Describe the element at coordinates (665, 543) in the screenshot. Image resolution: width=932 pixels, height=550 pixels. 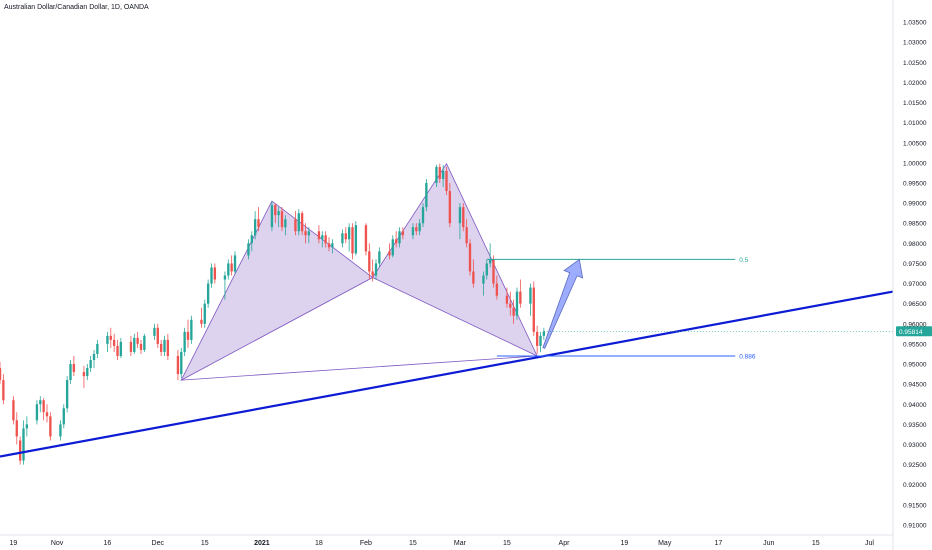
I see `x-tick-label: May` at that location.